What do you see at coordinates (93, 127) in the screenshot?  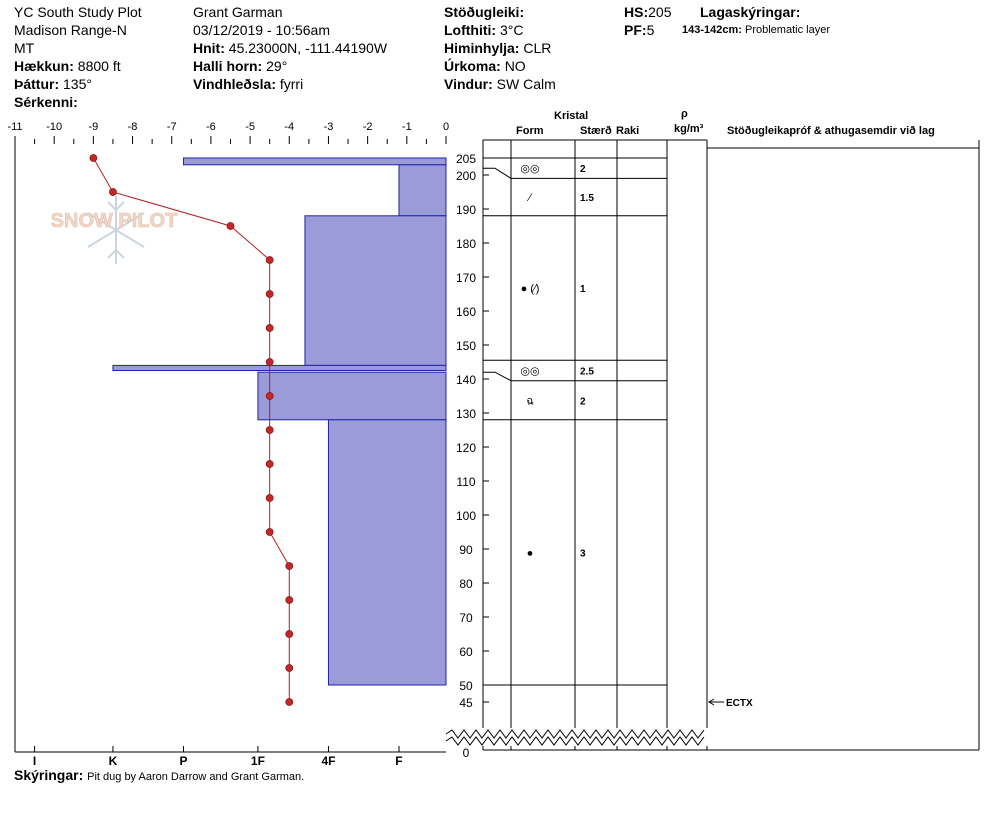 I see `temp-tick-label: -9` at bounding box center [93, 127].